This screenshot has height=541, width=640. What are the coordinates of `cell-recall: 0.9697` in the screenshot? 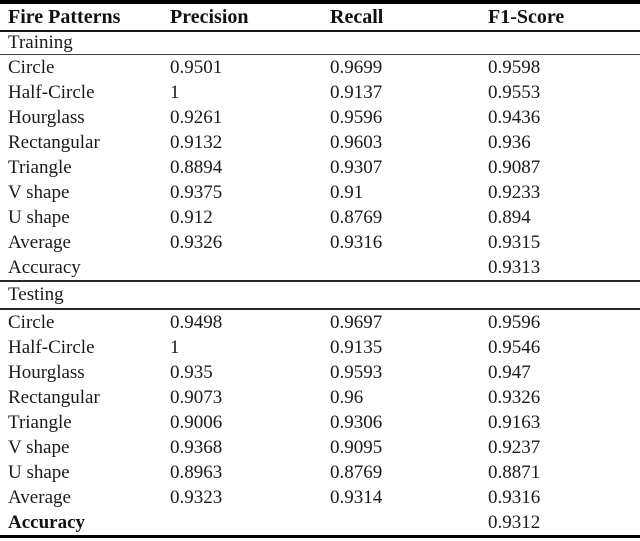 It's located at (356, 322).